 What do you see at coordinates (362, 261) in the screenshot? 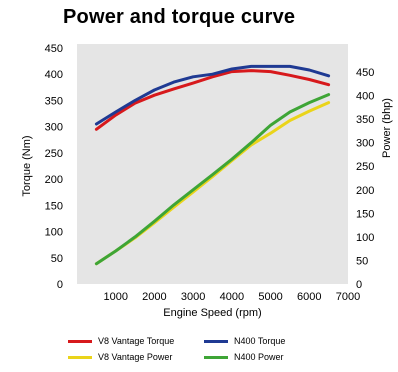
I see `y-right-tick-label: 50` at bounding box center [362, 261].